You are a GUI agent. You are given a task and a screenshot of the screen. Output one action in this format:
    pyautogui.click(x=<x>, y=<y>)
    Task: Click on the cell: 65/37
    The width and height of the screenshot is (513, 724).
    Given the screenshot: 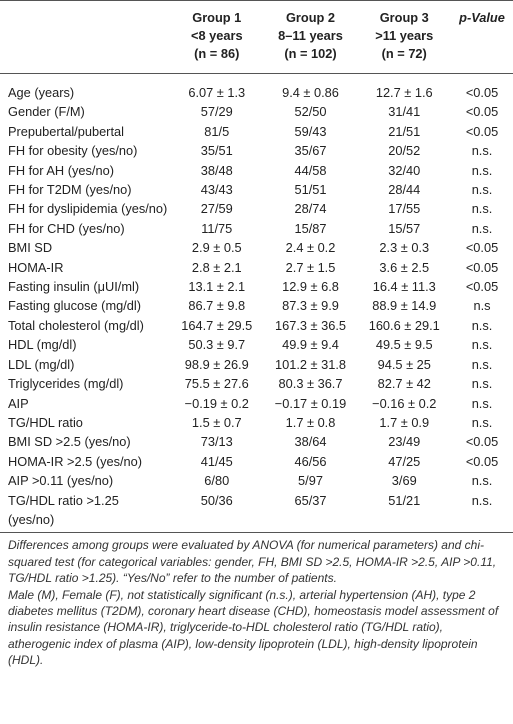 What is the action you would take?
    pyautogui.click(x=310, y=500)
    